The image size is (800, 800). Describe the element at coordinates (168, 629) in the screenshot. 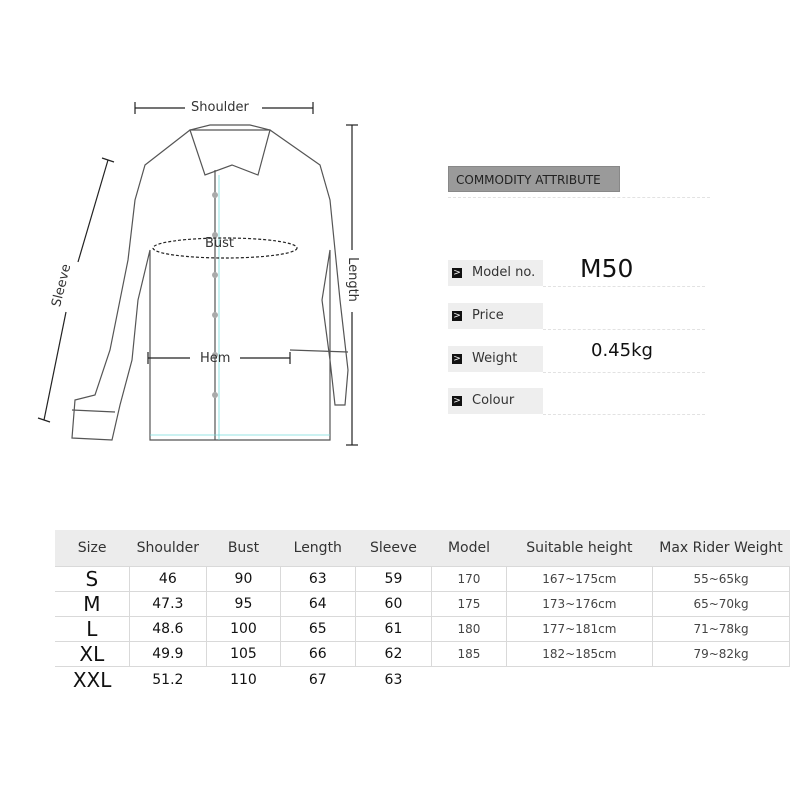

I see `table-cell: 48.6` at that location.